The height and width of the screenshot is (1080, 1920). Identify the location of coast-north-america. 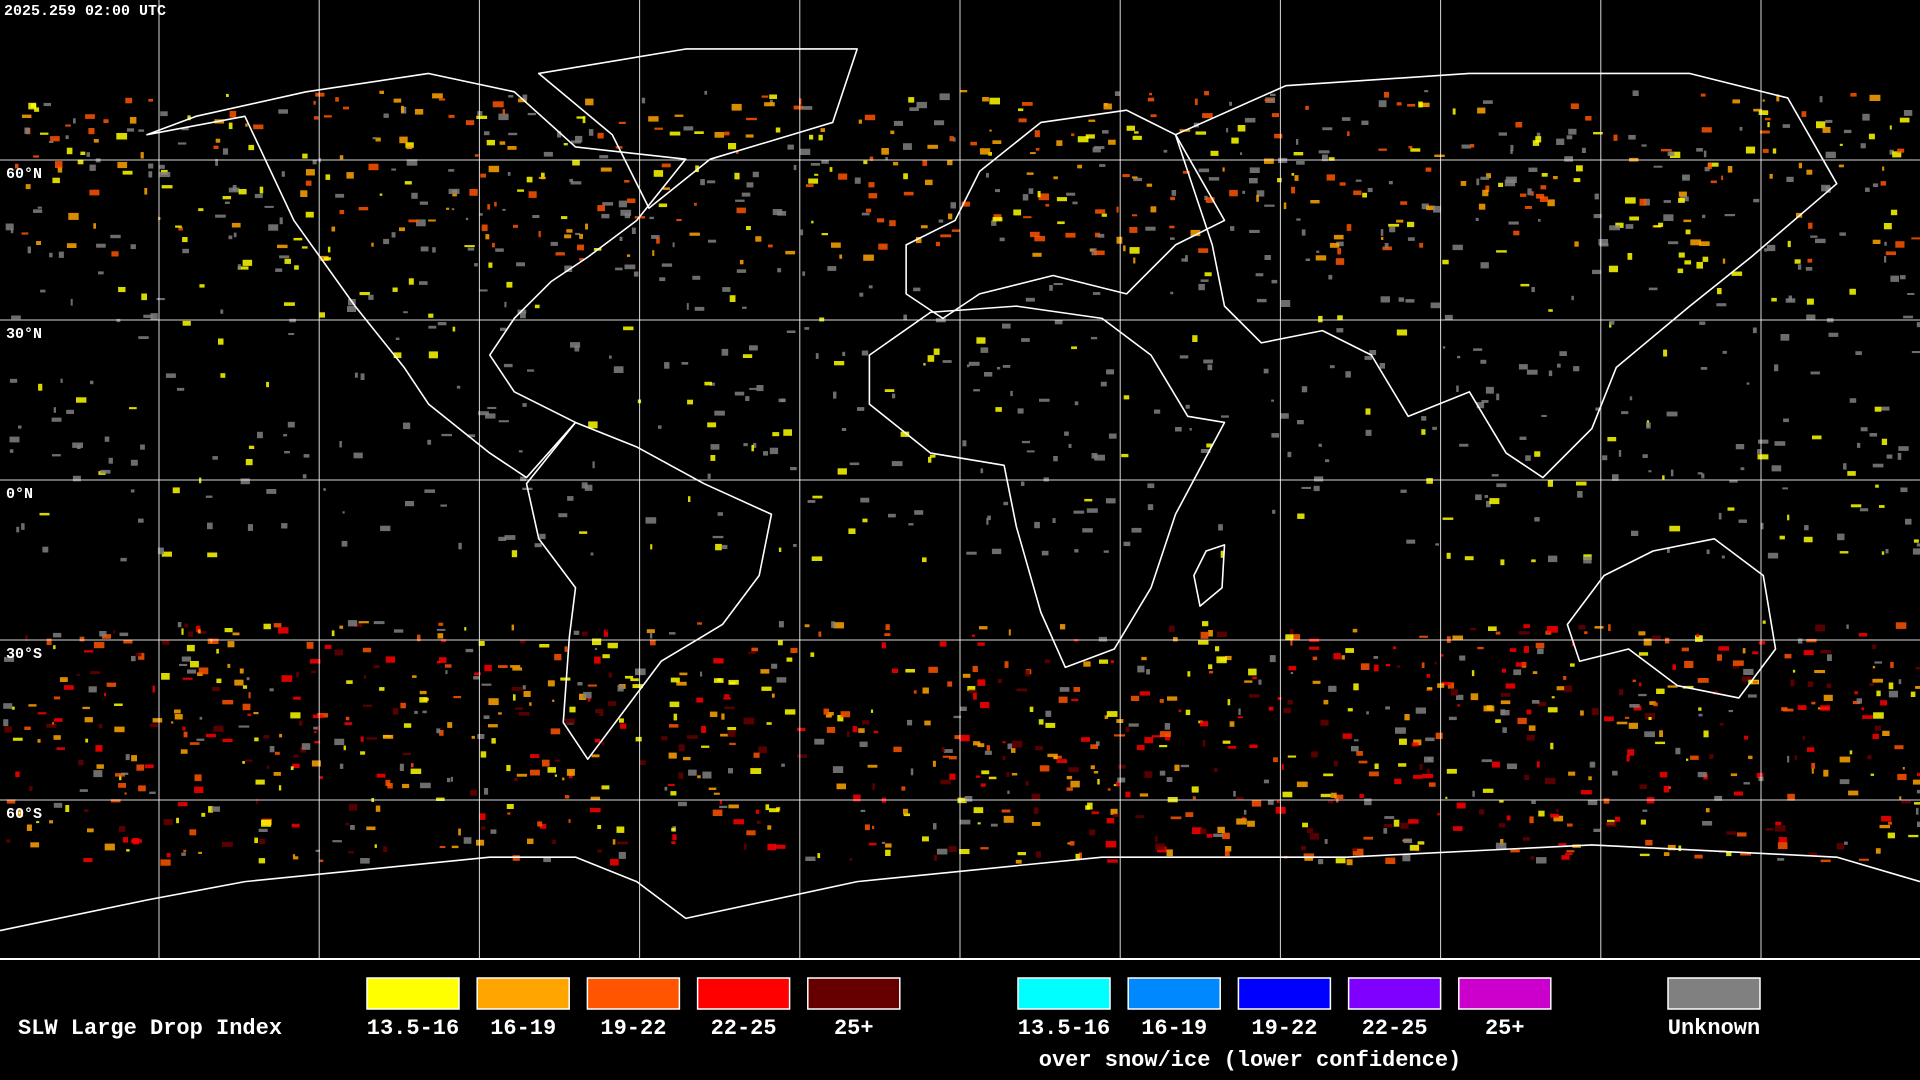
(416, 275).